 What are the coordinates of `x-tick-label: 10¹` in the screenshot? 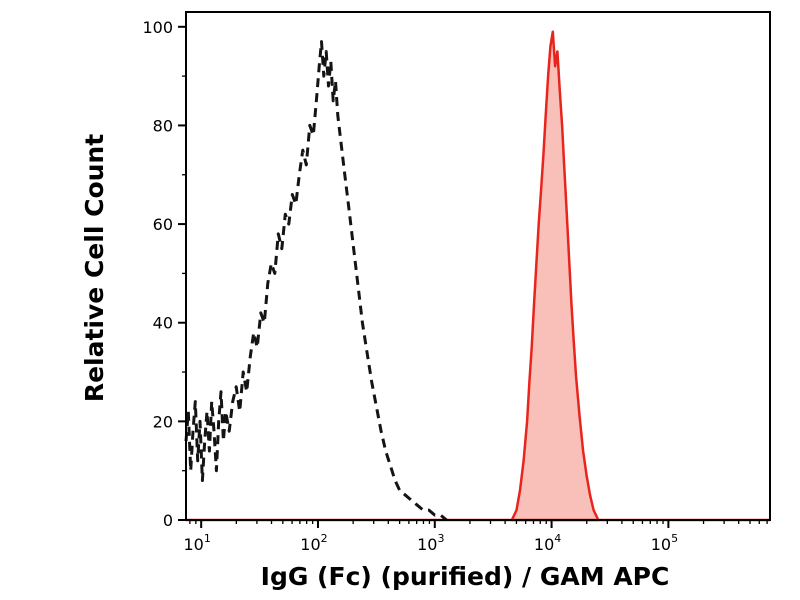 It's located at (197, 543).